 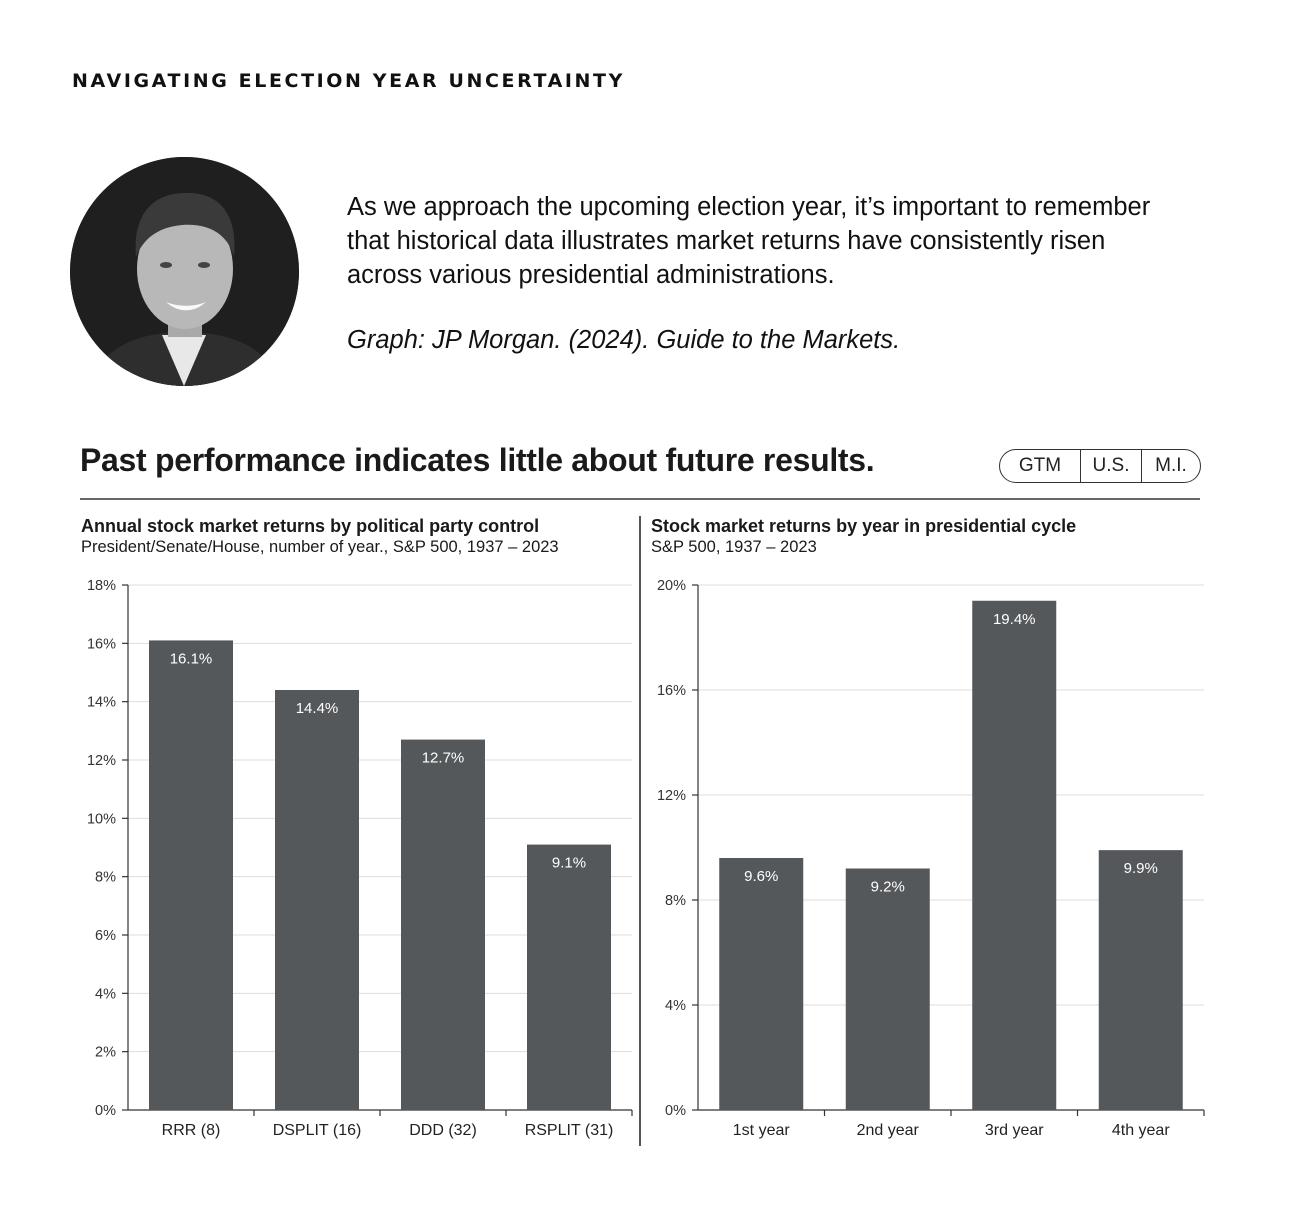 What do you see at coordinates (1110, 466) in the screenshot?
I see `tag-us: U.S.` at bounding box center [1110, 466].